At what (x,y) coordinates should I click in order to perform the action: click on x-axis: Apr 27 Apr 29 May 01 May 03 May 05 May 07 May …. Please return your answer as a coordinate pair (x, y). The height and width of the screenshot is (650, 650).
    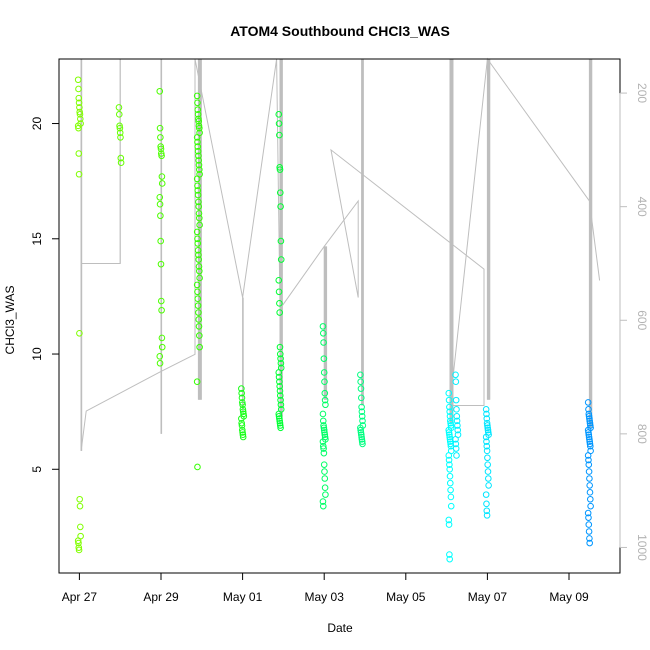
    Looking at the image, I should click on (325, 588).